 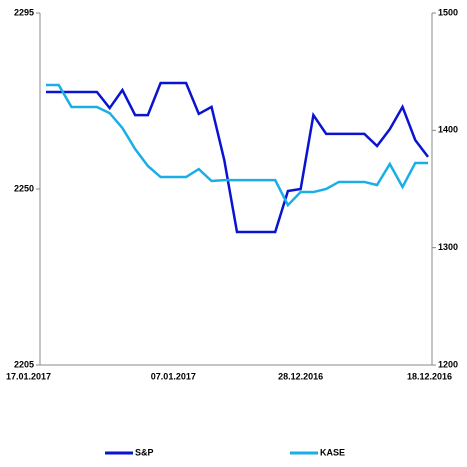 What do you see at coordinates (24, 12) in the screenshot?
I see `y-tick-label: 2295` at bounding box center [24, 12].